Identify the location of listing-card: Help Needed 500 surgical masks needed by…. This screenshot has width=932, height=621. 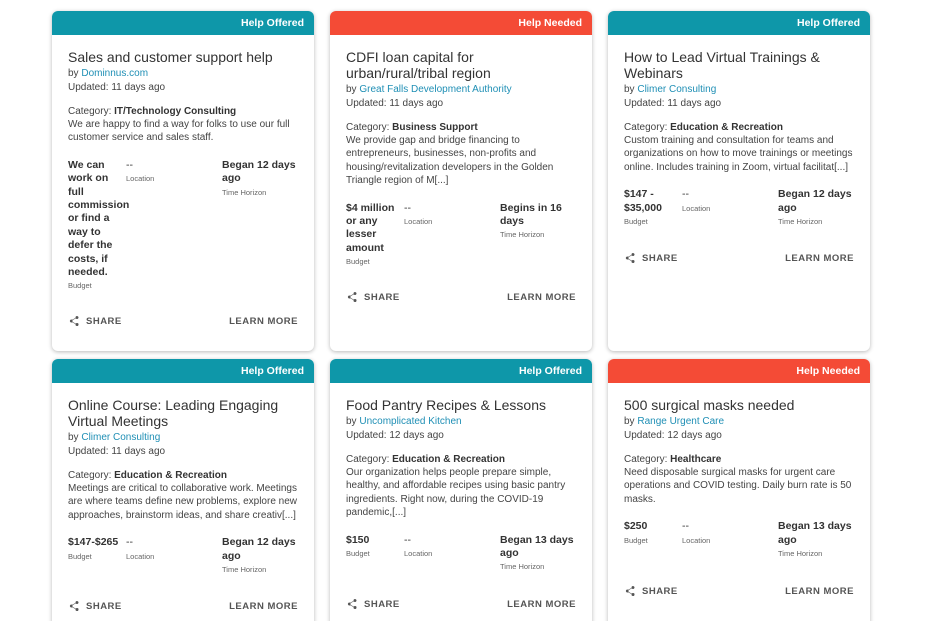
(739, 490).